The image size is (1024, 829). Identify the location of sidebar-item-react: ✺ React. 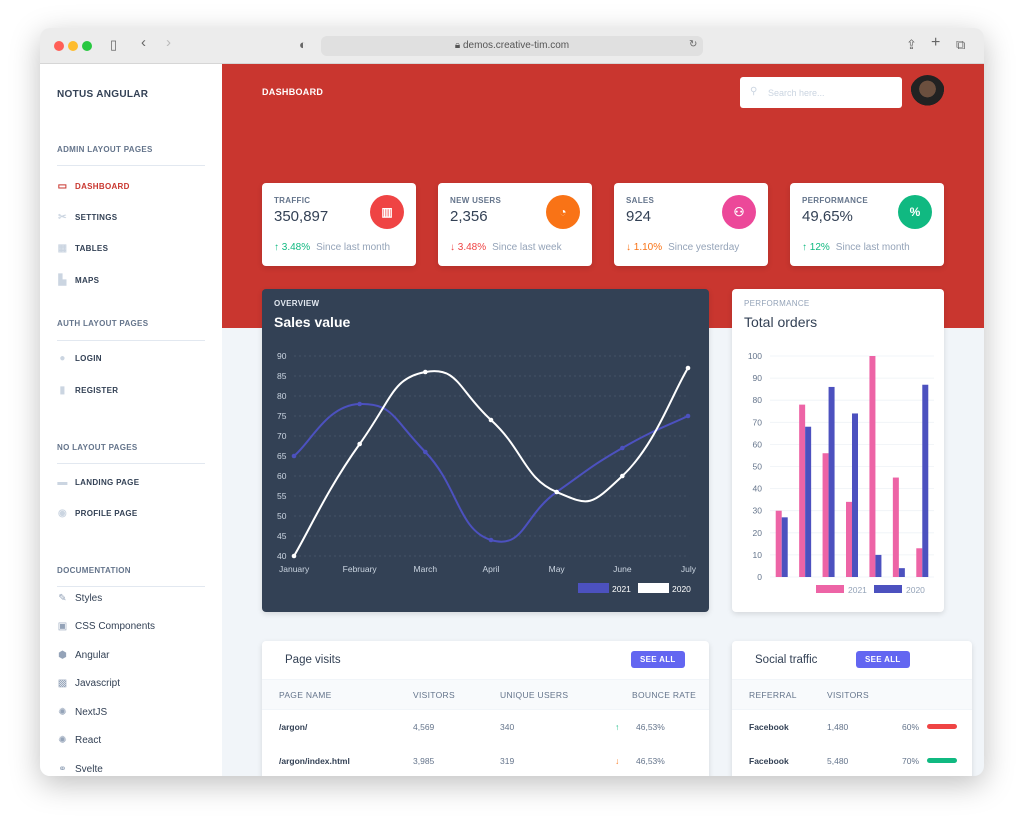
(79, 740).